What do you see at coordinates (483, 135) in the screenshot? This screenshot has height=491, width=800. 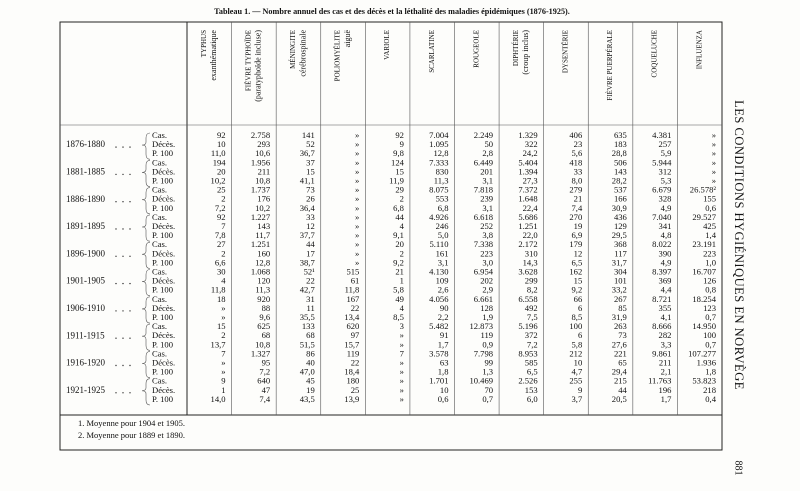 I see `cell: 2.249` at bounding box center [483, 135].